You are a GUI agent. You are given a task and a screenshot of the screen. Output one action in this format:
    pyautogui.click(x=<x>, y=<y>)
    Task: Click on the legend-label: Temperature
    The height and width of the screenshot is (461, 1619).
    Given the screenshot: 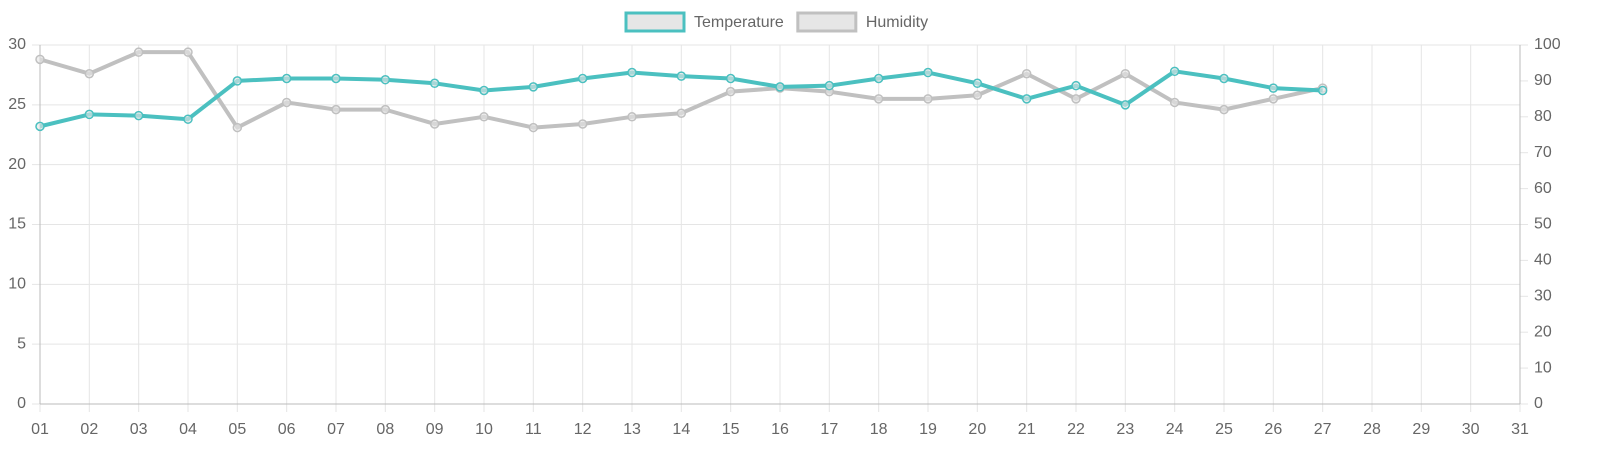 What is the action you would take?
    pyautogui.click(x=739, y=22)
    